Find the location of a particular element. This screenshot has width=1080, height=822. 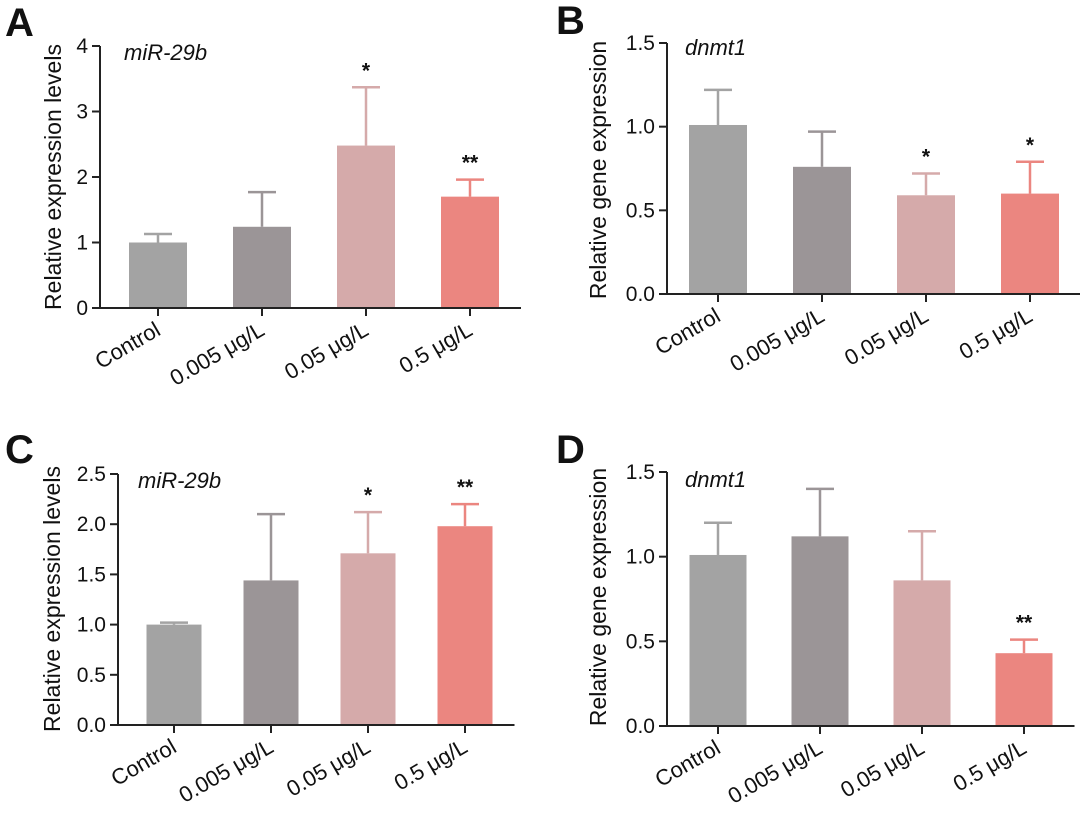

panel-letter: C is located at coordinates (19, 450).